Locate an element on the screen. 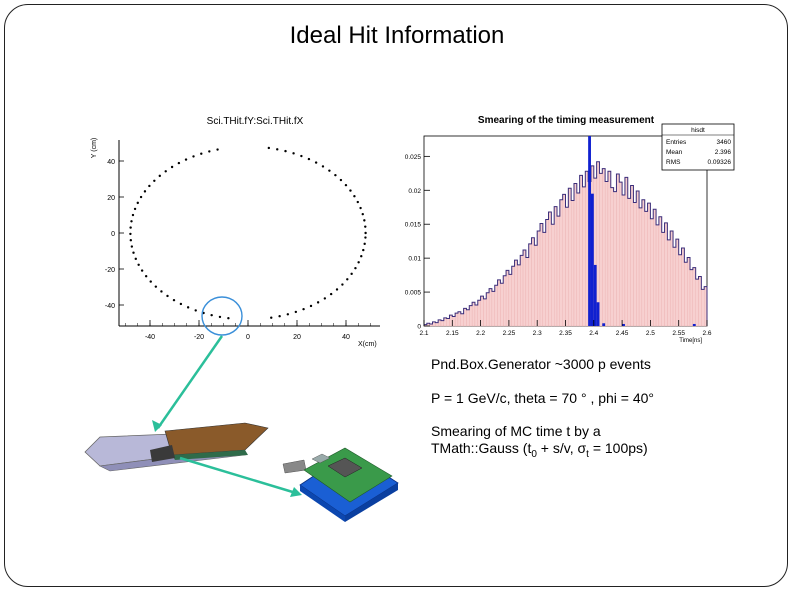  hist-ytick-label: 0 is located at coordinates (419, 327).